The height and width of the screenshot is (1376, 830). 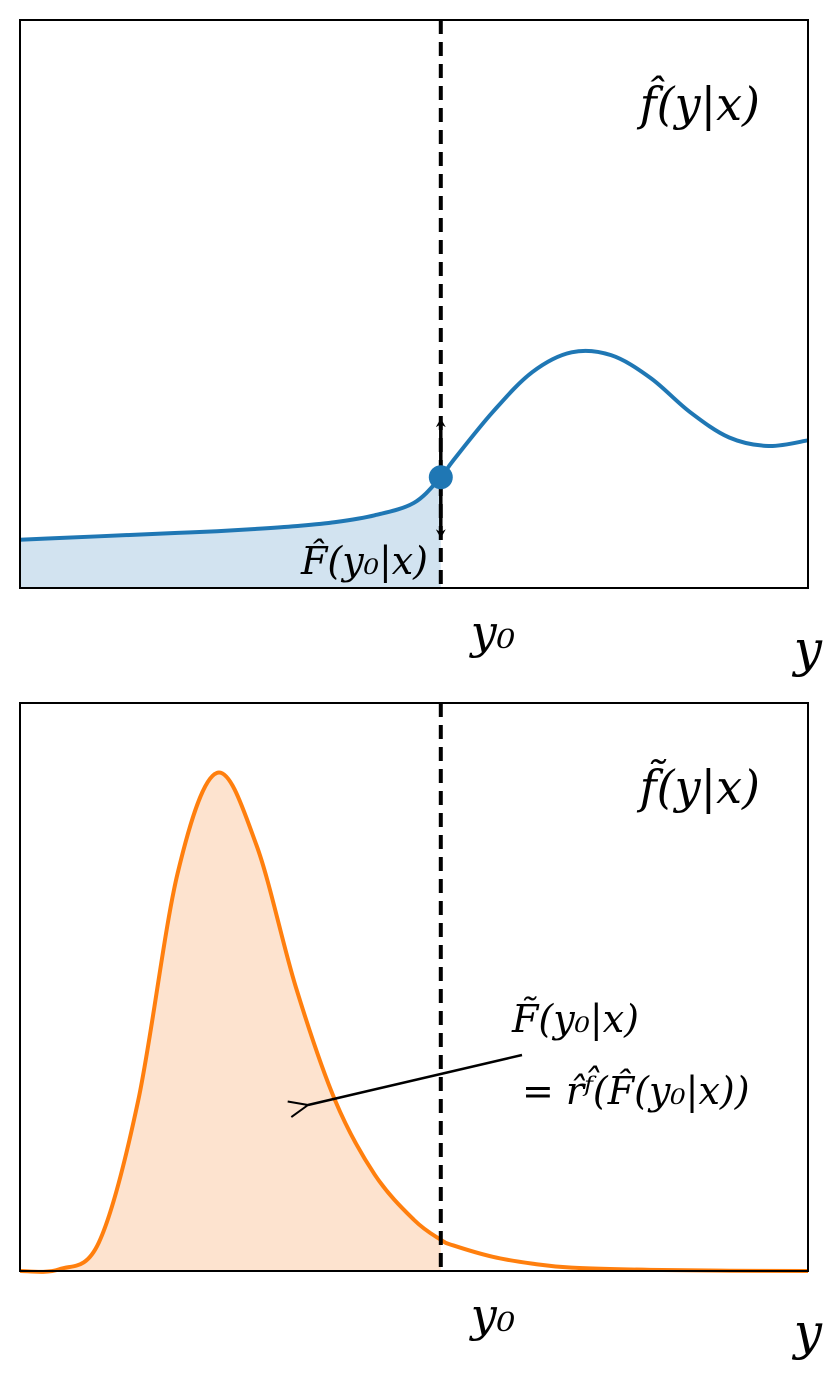 I want to click on area-fill, so click(x=230, y=532).